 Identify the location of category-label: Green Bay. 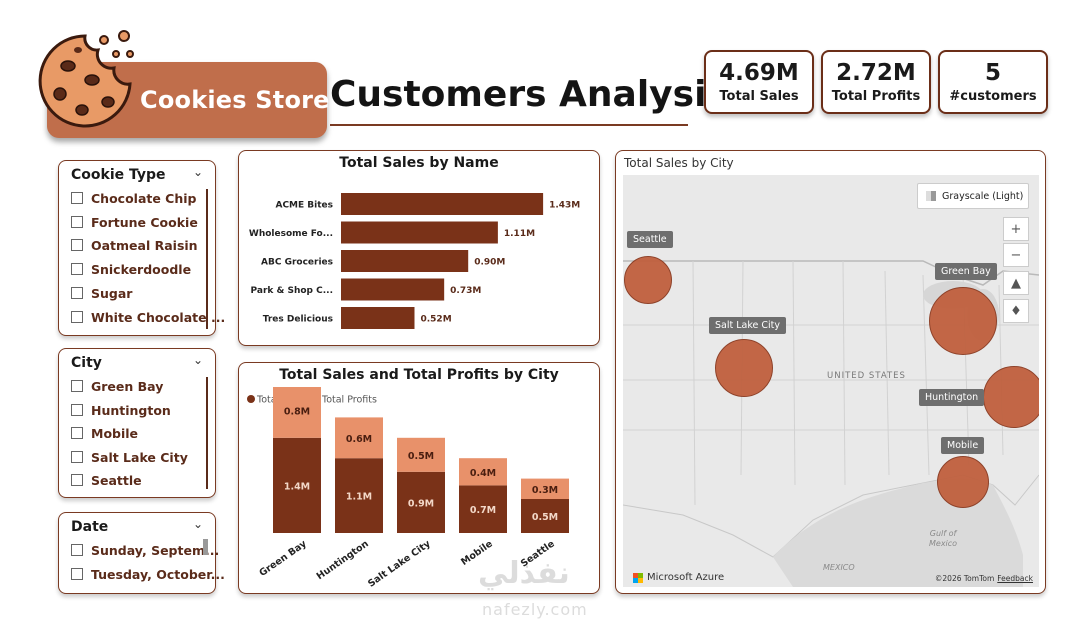
(283, 558).